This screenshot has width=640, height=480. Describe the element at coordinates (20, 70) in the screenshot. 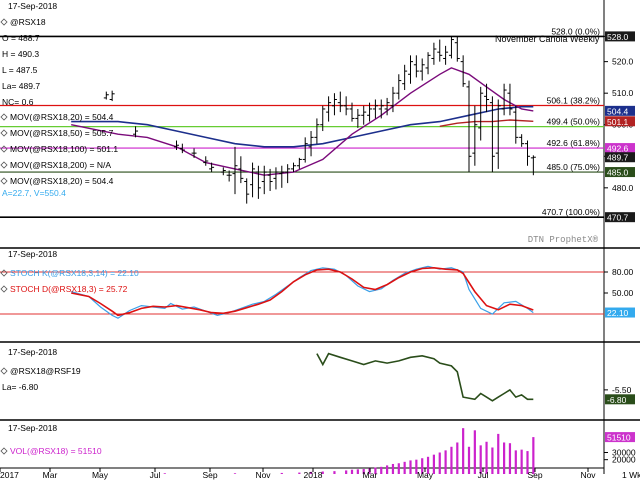

I see `price-quote-line: L = 487.5` at that location.